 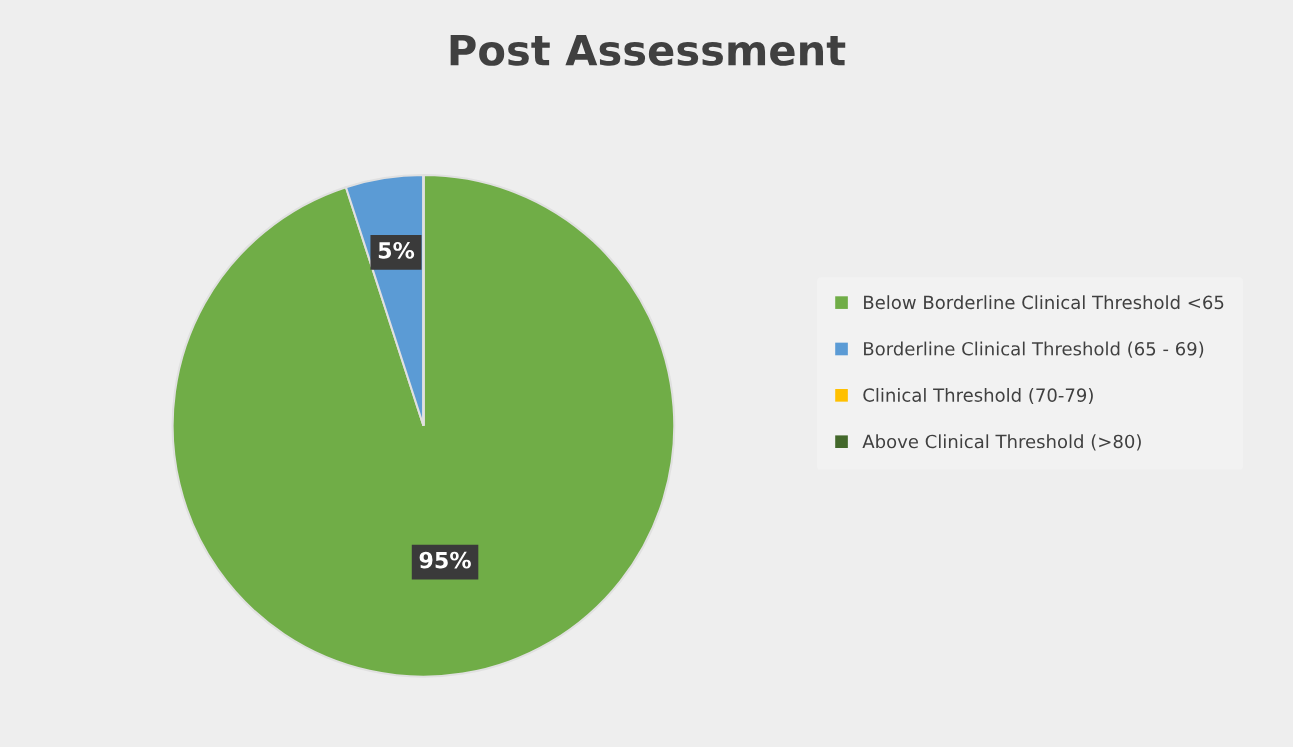 What do you see at coordinates (396, 250) in the screenshot?
I see `data-label: 5%` at bounding box center [396, 250].